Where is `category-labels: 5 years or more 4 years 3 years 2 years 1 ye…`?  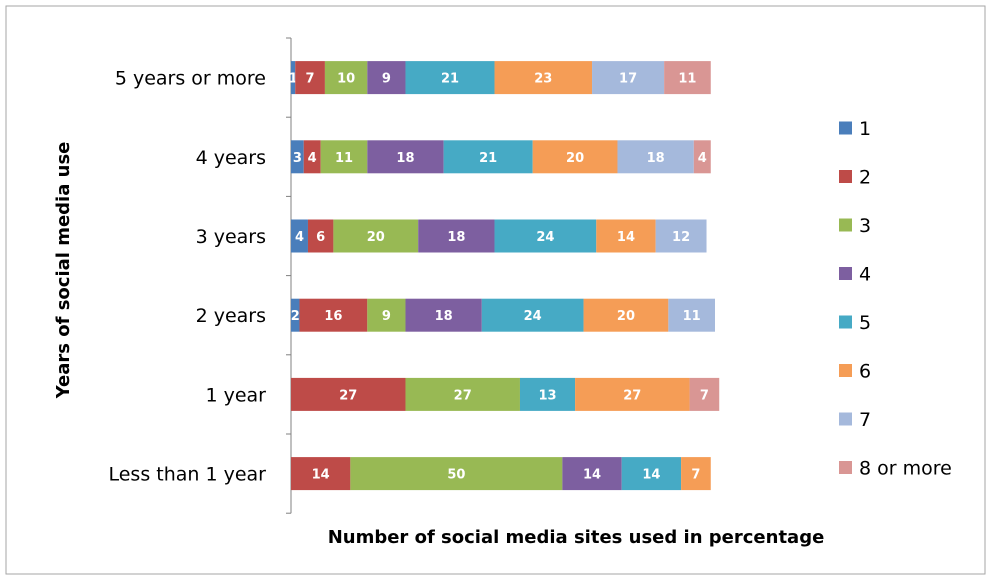
category-labels: 5 years or more 4 years 3 years 2 years 1 ye… is located at coordinates (187, 277).